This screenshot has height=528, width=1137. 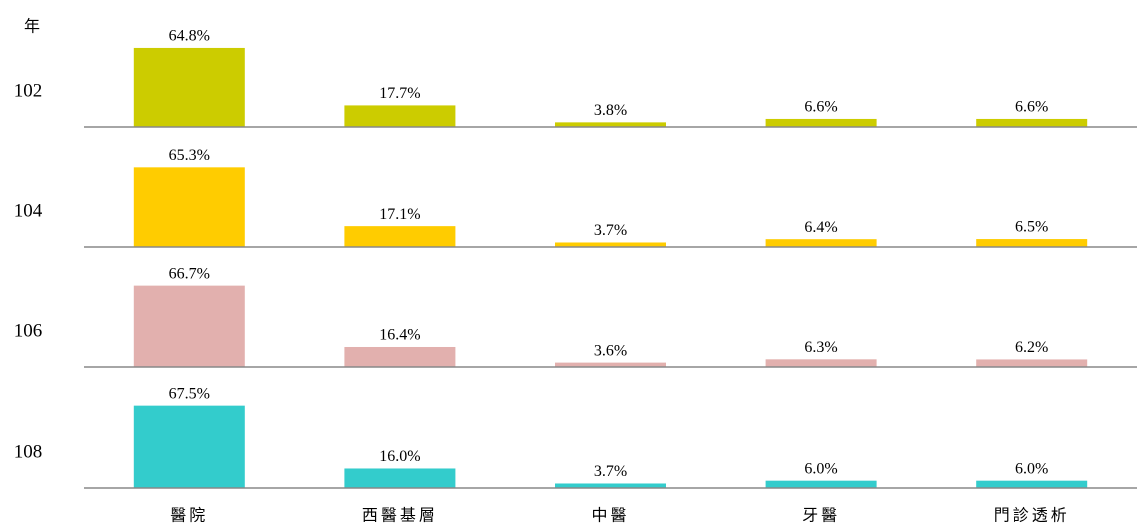 What do you see at coordinates (1032, 516) in the screenshot?
I see `x-tick-label: 門診透析` at bounding box center [1032, 516].